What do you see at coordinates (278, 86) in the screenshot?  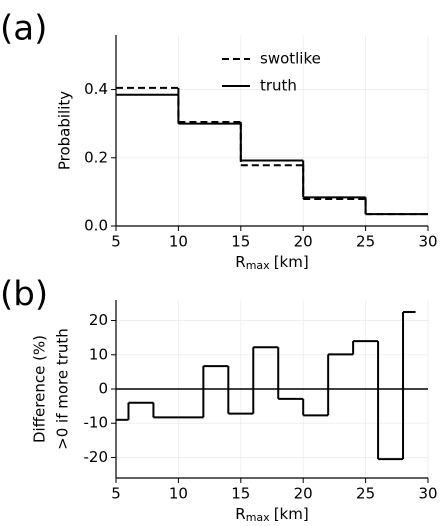 I see `legend-label: truth` at bounding box center [278, 86].